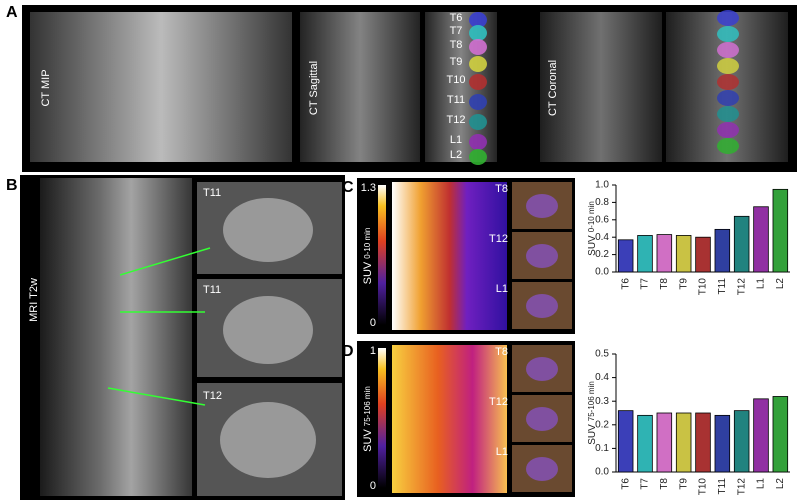 This screenshot has height=500, width=797. I want to click on colorbar-min: 0, so click(373, 323).